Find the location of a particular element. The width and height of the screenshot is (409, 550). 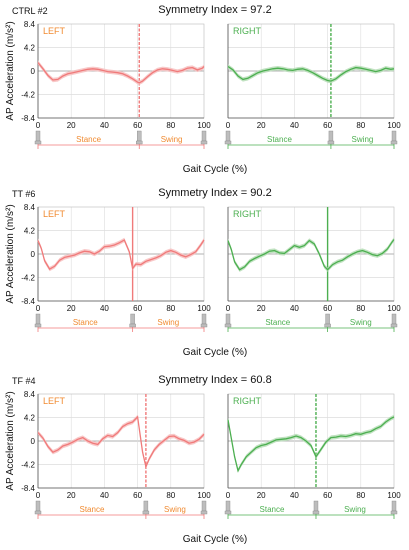

panel-label: RIGHT is located at coordinates (247, 31).